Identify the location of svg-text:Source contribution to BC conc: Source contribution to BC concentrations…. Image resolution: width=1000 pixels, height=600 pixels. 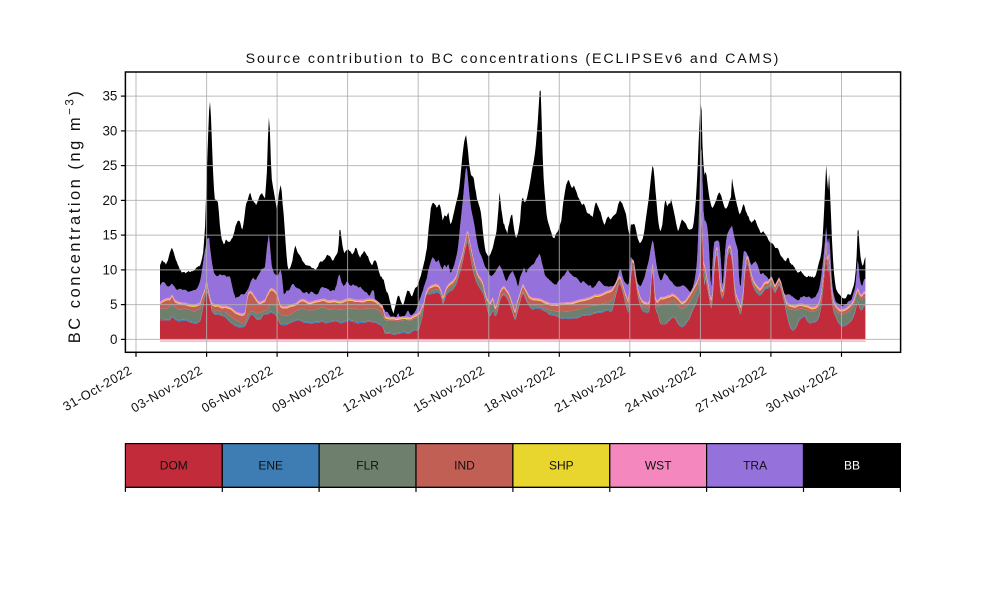
(513, 59).